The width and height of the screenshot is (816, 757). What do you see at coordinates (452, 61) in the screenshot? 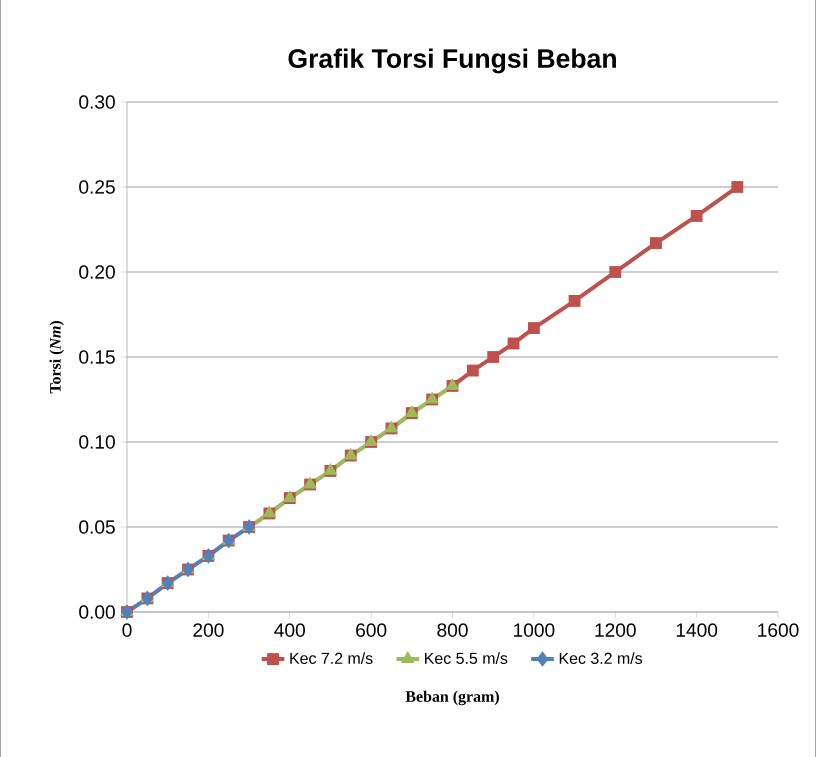
I see `chart-title: Grafik Torsi Fungsi Beban` at bounding box center [452, 61].